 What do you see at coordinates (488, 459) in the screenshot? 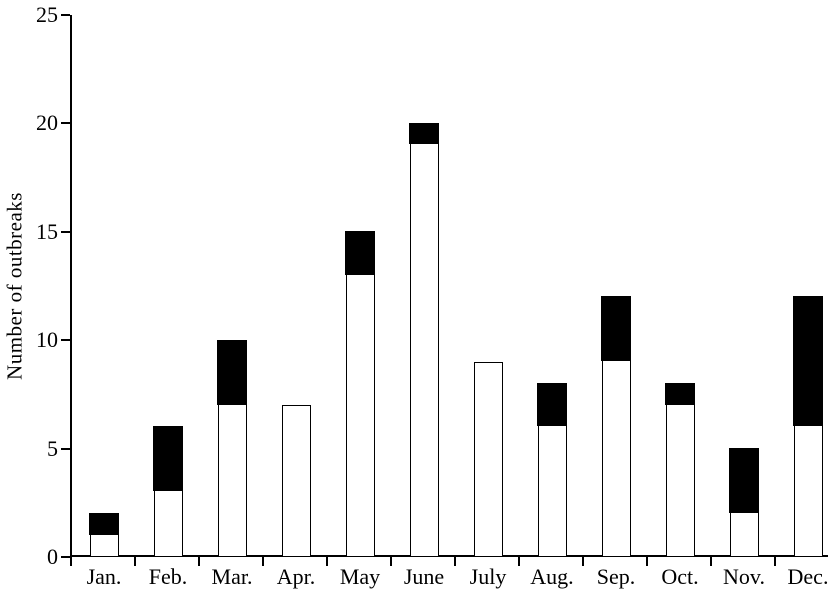
I see `bar-july` at bounding box center [488, 459].